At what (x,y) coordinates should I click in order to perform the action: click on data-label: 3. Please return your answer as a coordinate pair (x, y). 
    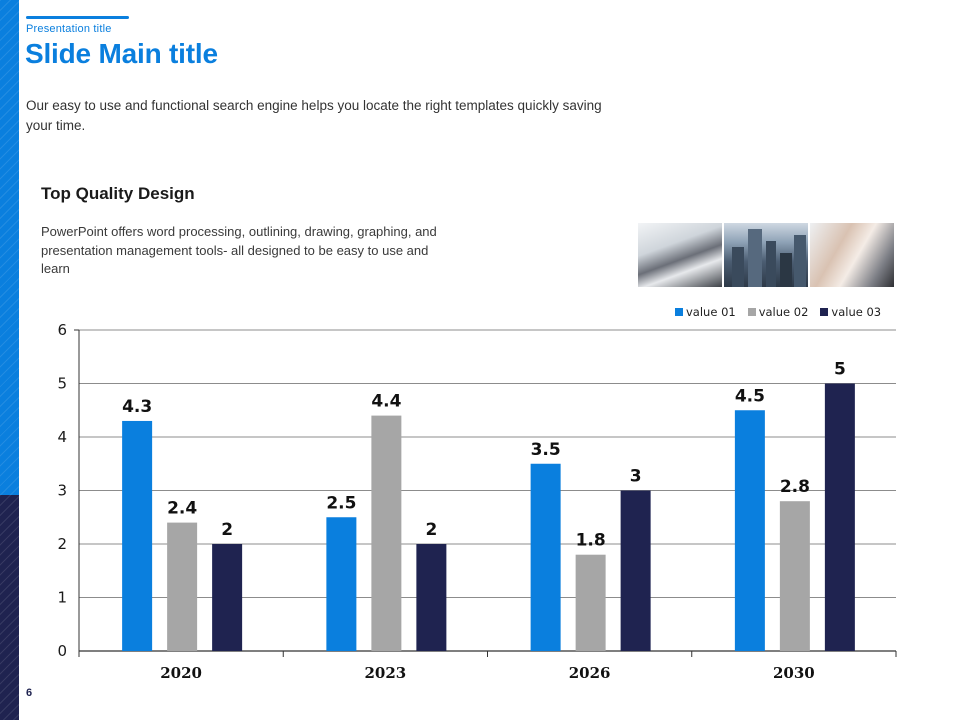
    Looking at the image, I should click on (636, 477).